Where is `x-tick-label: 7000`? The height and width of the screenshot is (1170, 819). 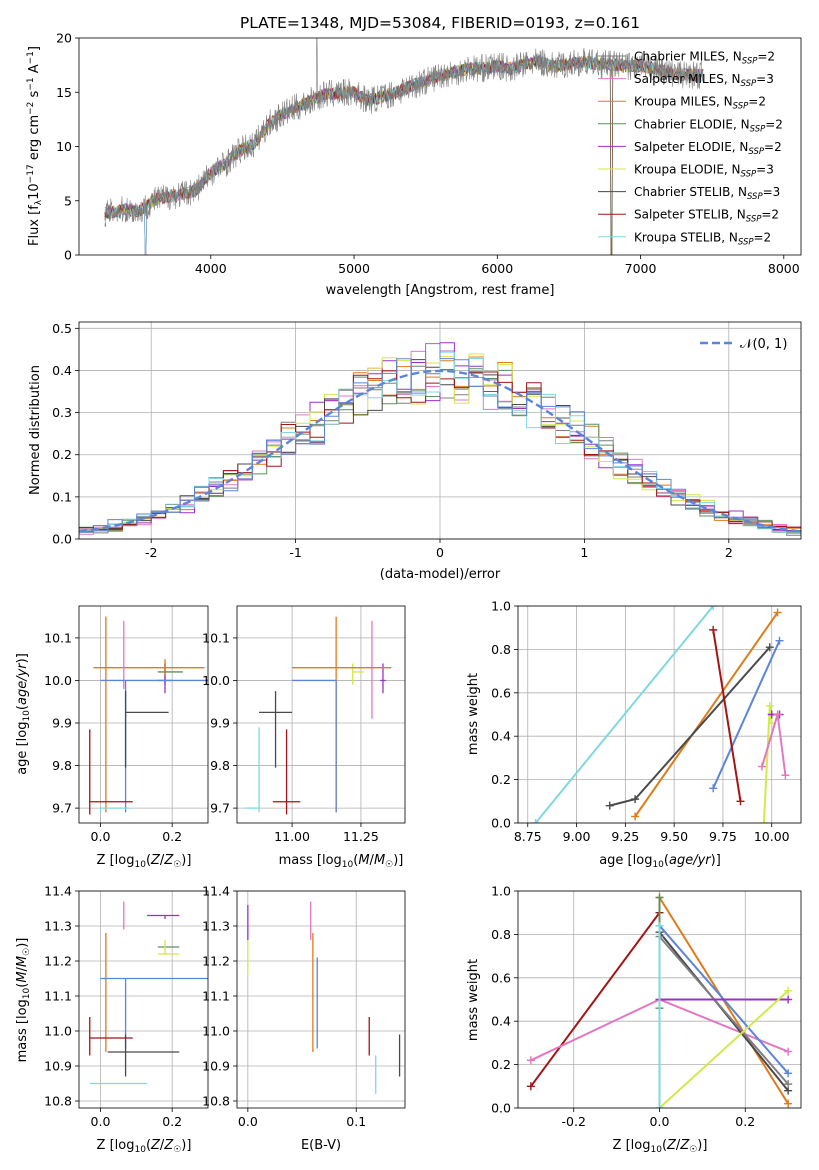 x-tick-label: 7000 is located at coordinates (641, 268).